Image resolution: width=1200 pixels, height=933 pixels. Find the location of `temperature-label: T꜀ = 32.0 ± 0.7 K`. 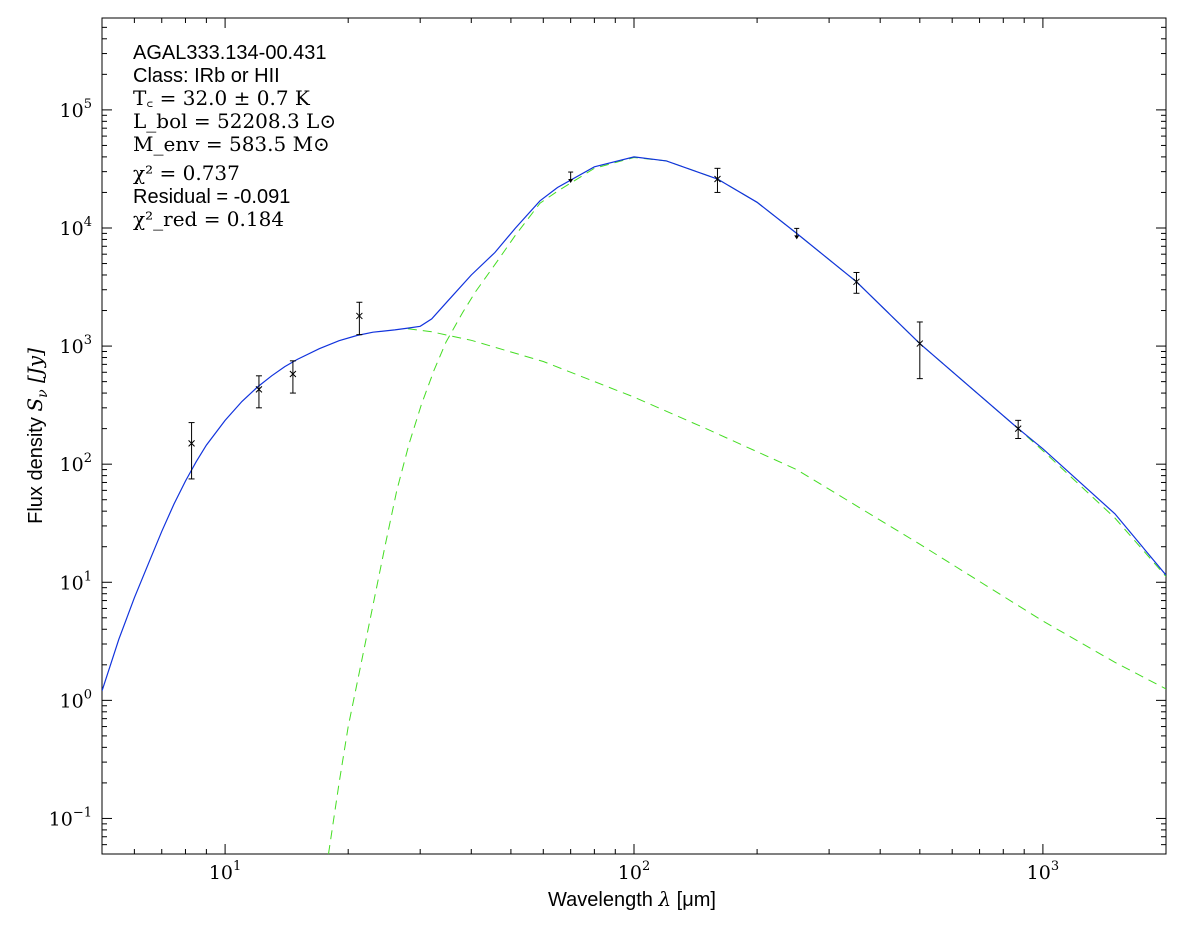

temperature-label: T꜀ = 32.0 ± 0.7 K is located at coordinates (222, 98).